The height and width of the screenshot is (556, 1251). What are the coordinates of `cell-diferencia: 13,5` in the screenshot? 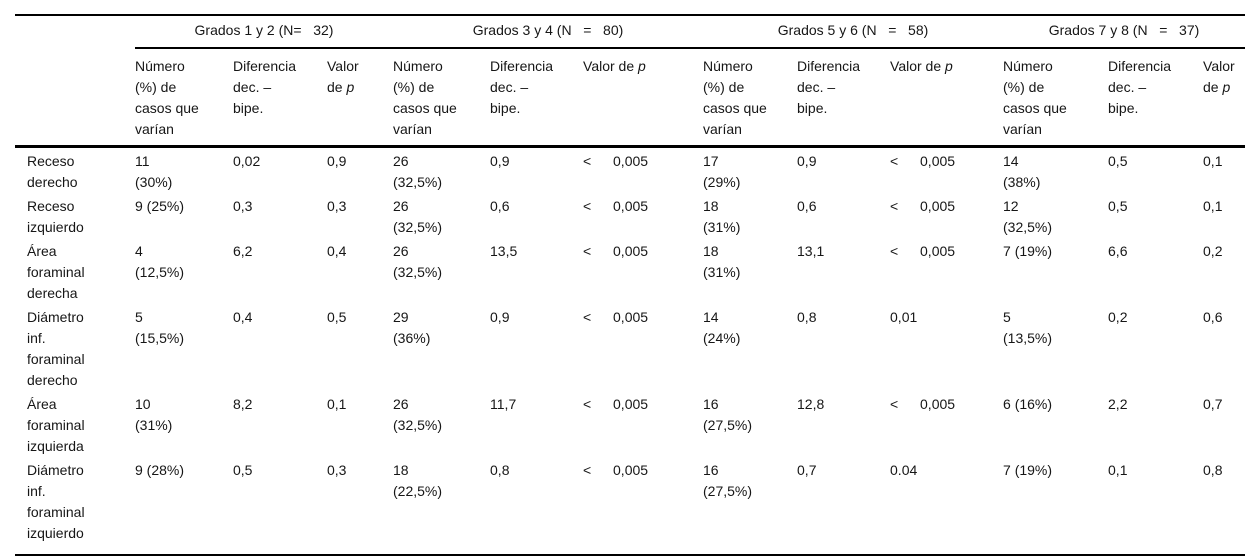 It's located at (504, 251).